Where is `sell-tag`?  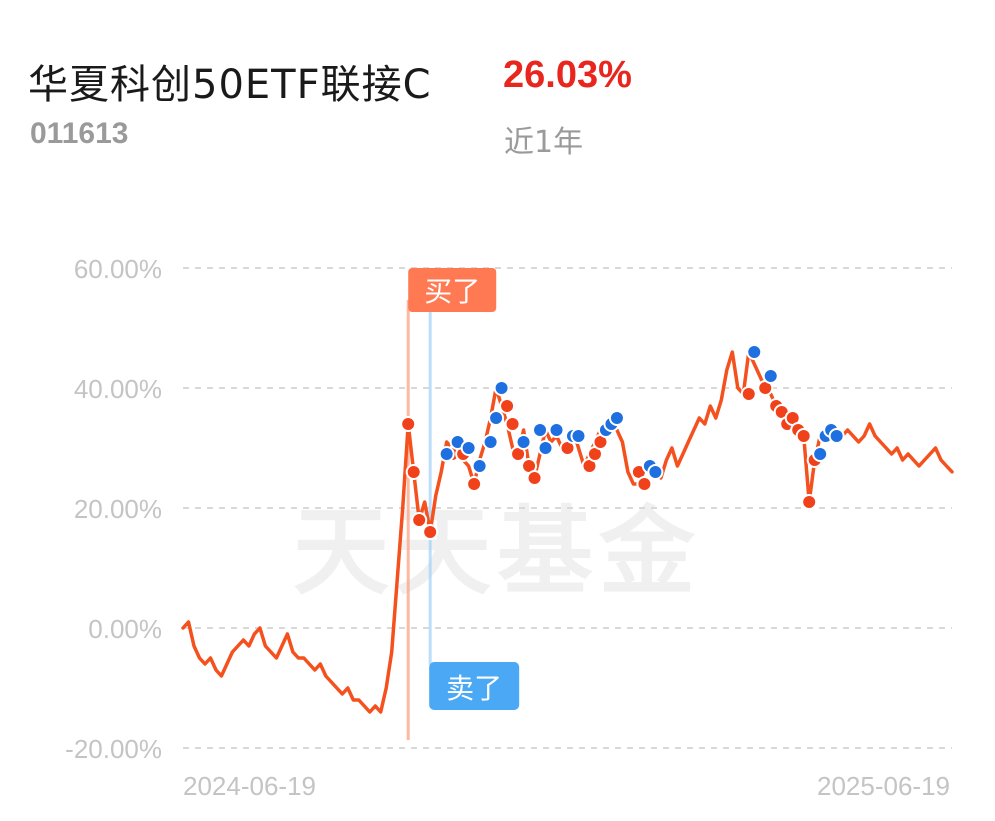
sell-tag is located at coordinates (474, 686).